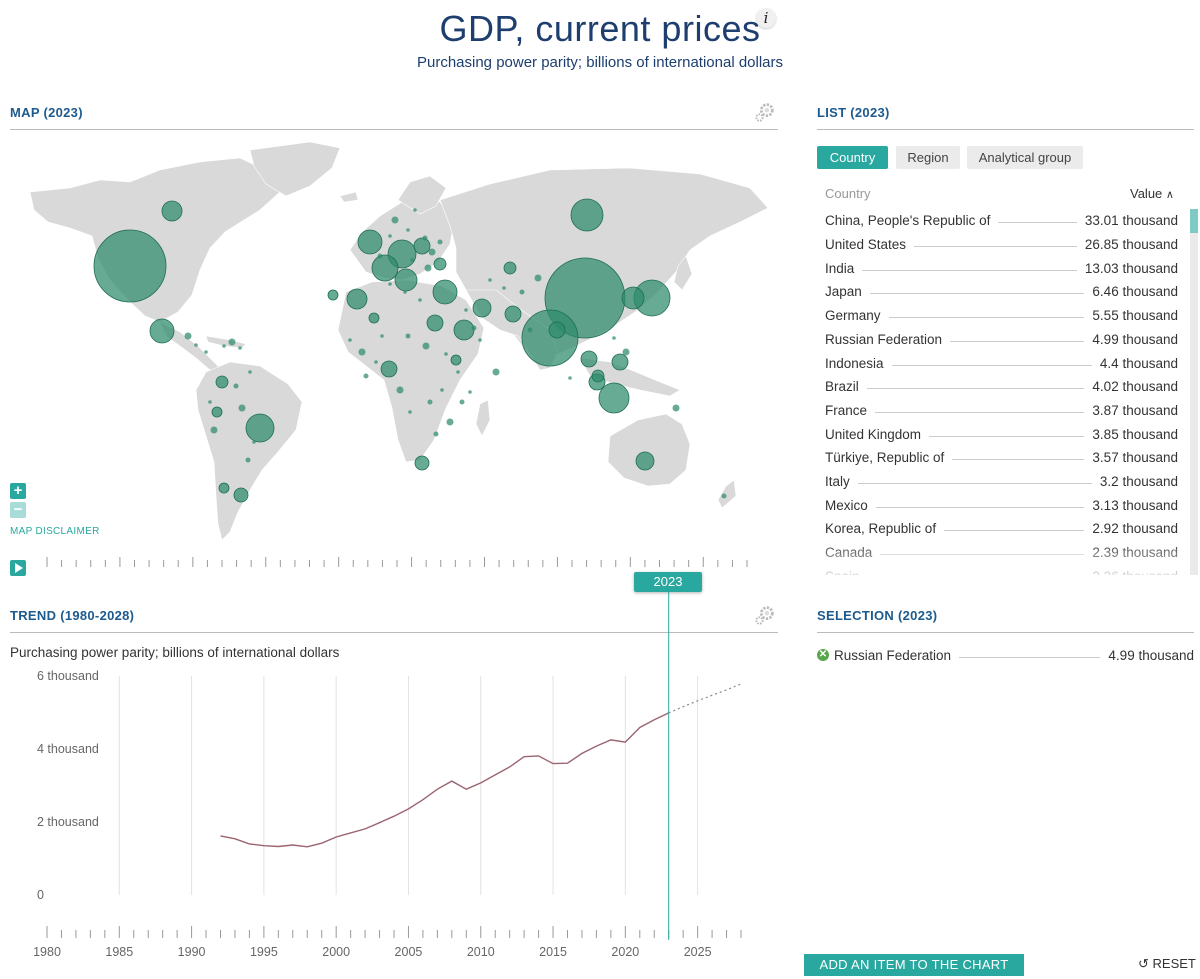 Image resolution: width=1200 pixels, height=979 pixels. I want to click on trend-settings-gear-icon, so click(765, 615).